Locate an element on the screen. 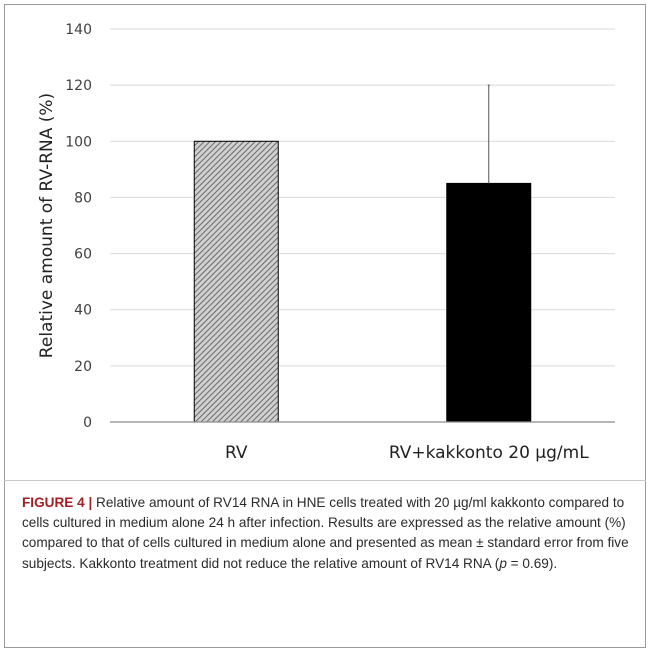 Image resolution: width=650 pixels, height=652 pixels. x-category-labels: RV RV+kakkonto 20 µg/mL is located at coordinates (407, 453).